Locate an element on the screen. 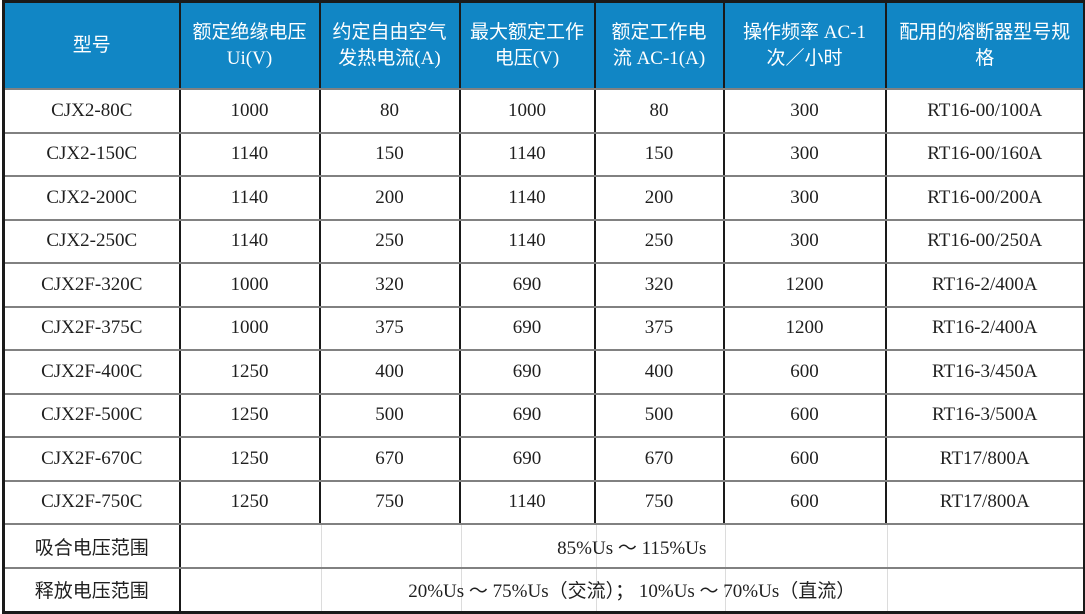 The width and height of the screenshot is (1085, 614). cell-fuse-spec: RT16-00/160A is located at coordinates (984, 154).